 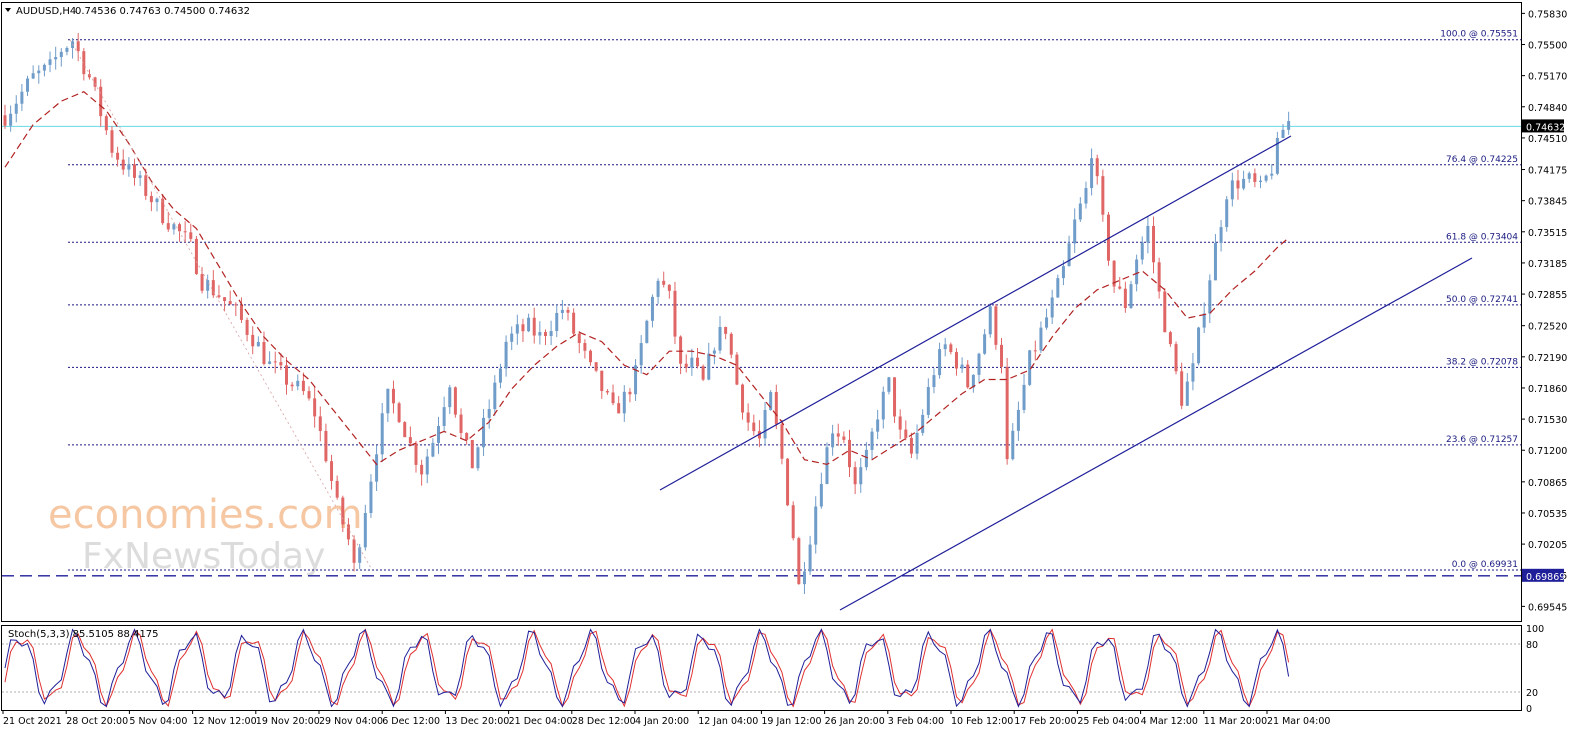 I want to click on time-tick-label: 5 Nov 04:00, so click(x=158, y=721).